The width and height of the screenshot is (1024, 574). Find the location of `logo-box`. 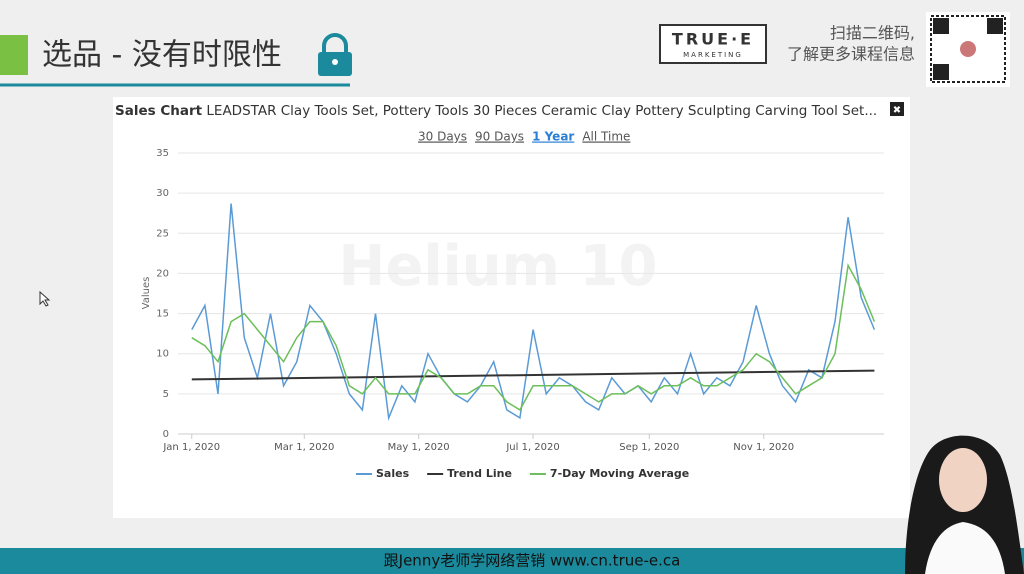

logo-box is located at coordinates (713, 44).